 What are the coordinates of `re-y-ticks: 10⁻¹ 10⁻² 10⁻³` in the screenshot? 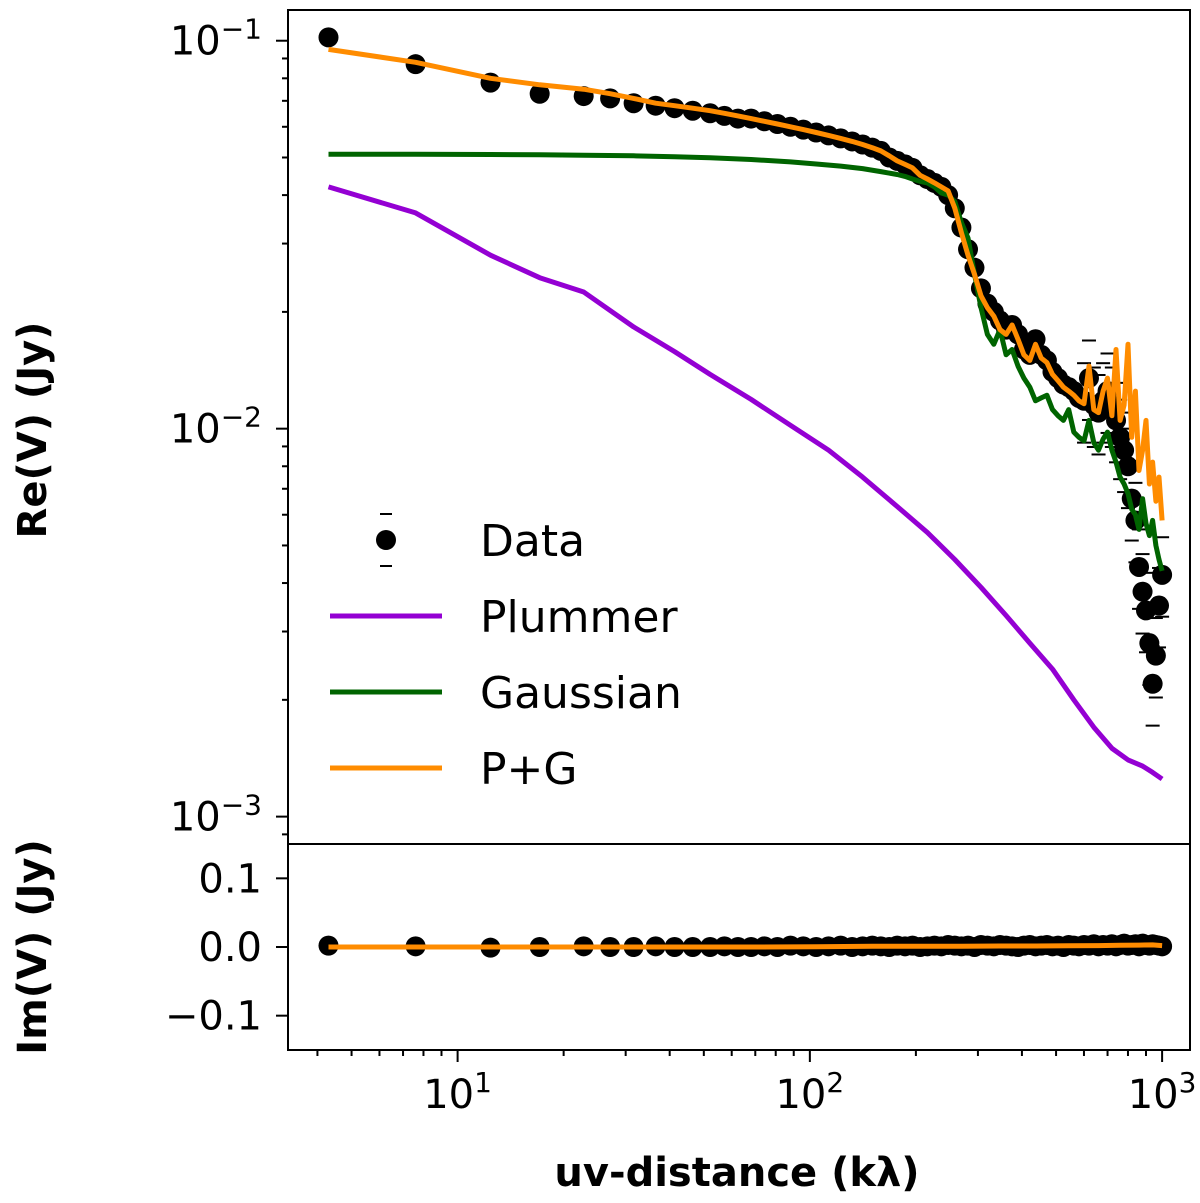 It's located at (229, 427).